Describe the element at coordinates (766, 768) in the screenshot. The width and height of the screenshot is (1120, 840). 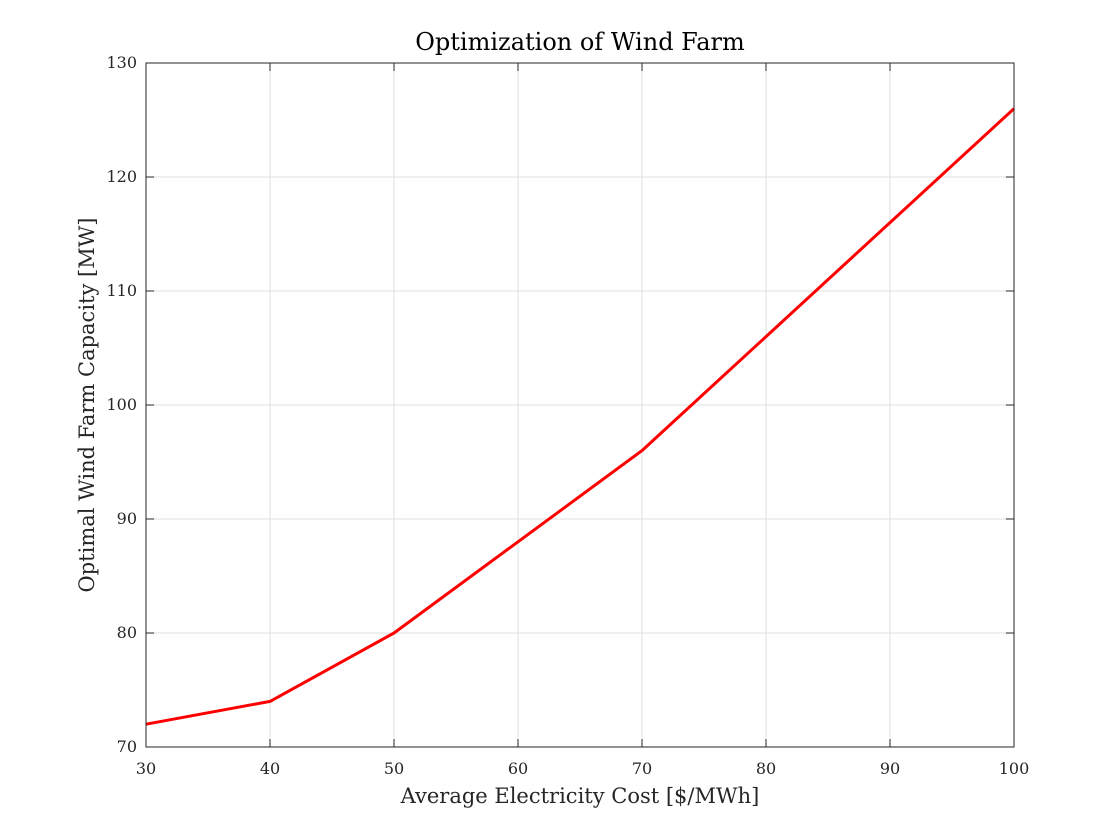
I see `x-tick-label: 80` at that location.